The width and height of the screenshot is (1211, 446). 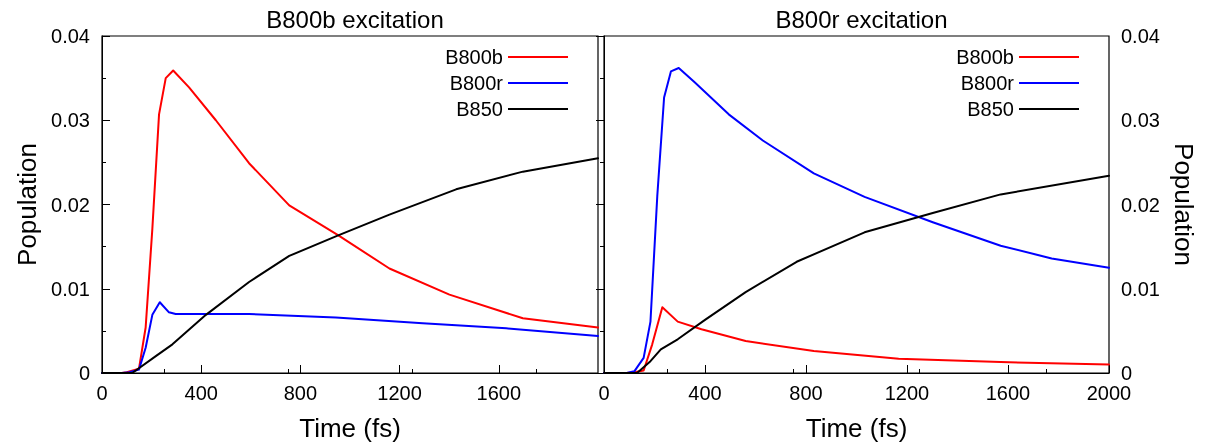 What do you see at coordinates (1109, 393) in the screenshot?
I see `x-tick-label: 2000` at bounding box center [1109, 393].